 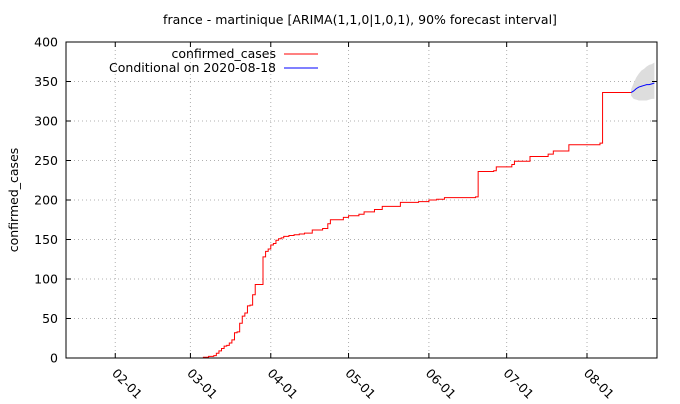 I want to click on series-line-forecast, so click(x=642, y=87).